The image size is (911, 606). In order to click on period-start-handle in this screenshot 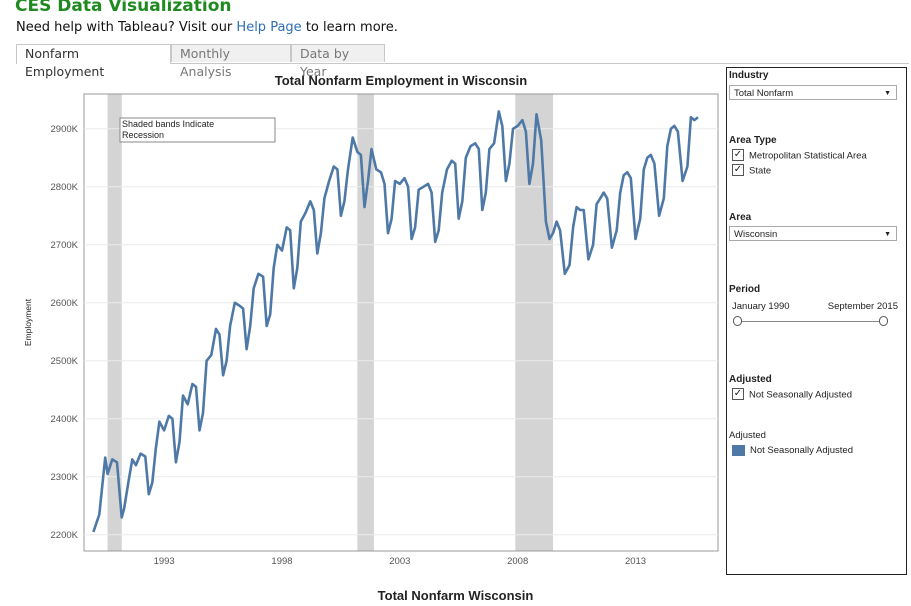, I will do `click(737, 321)`.